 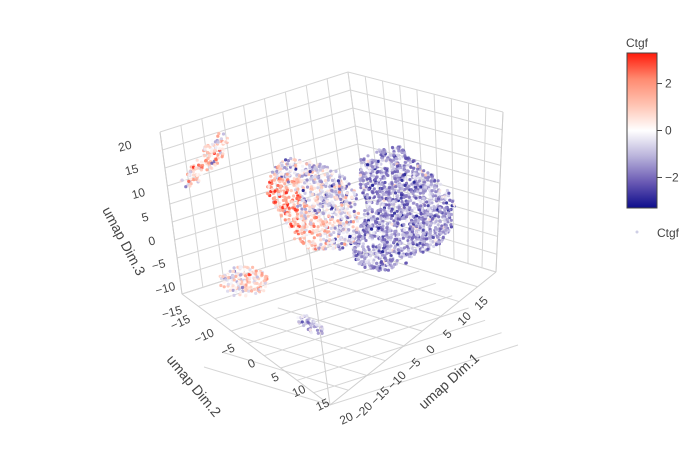 I want to click on legend-marker, so click(x=637, y=232).